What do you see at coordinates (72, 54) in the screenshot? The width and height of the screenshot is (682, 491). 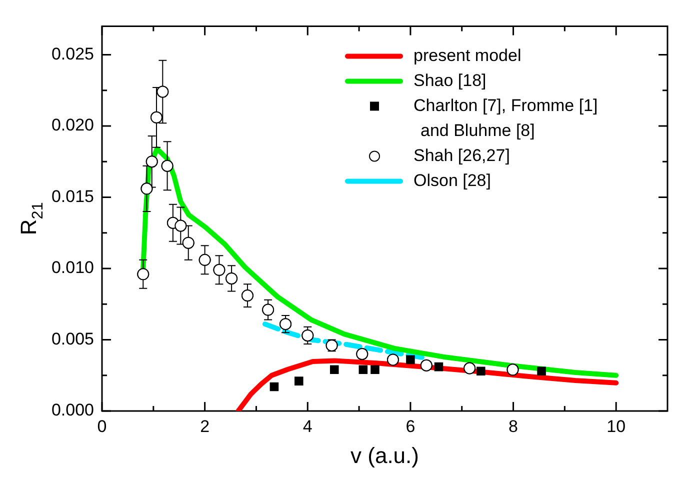 I see `y-tick-label: 0.025` at bounding box center [72, 54].